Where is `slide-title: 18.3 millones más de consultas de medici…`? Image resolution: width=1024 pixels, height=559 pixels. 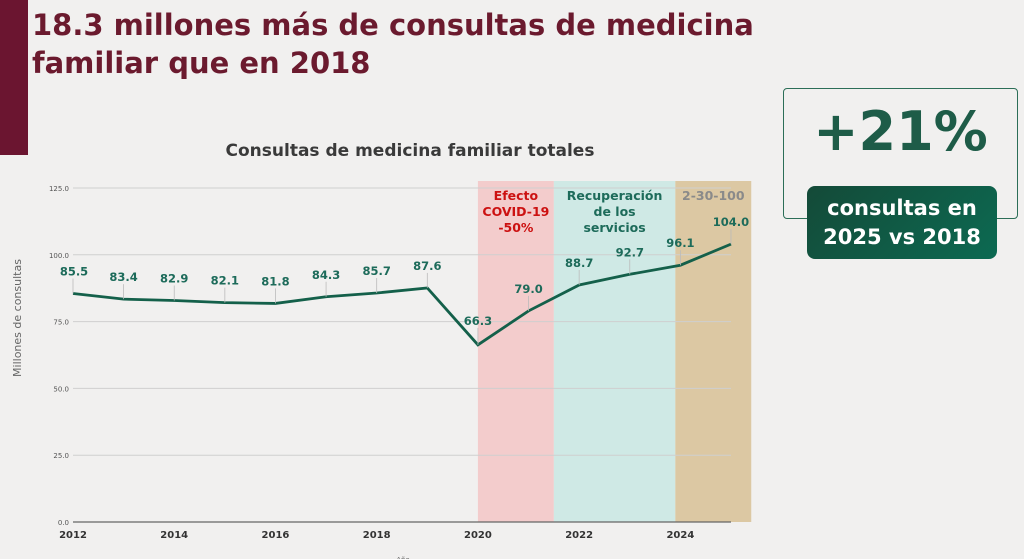 slide-title: 18.3 millones más de consultas de medici… is located at coordinates (393, 44).